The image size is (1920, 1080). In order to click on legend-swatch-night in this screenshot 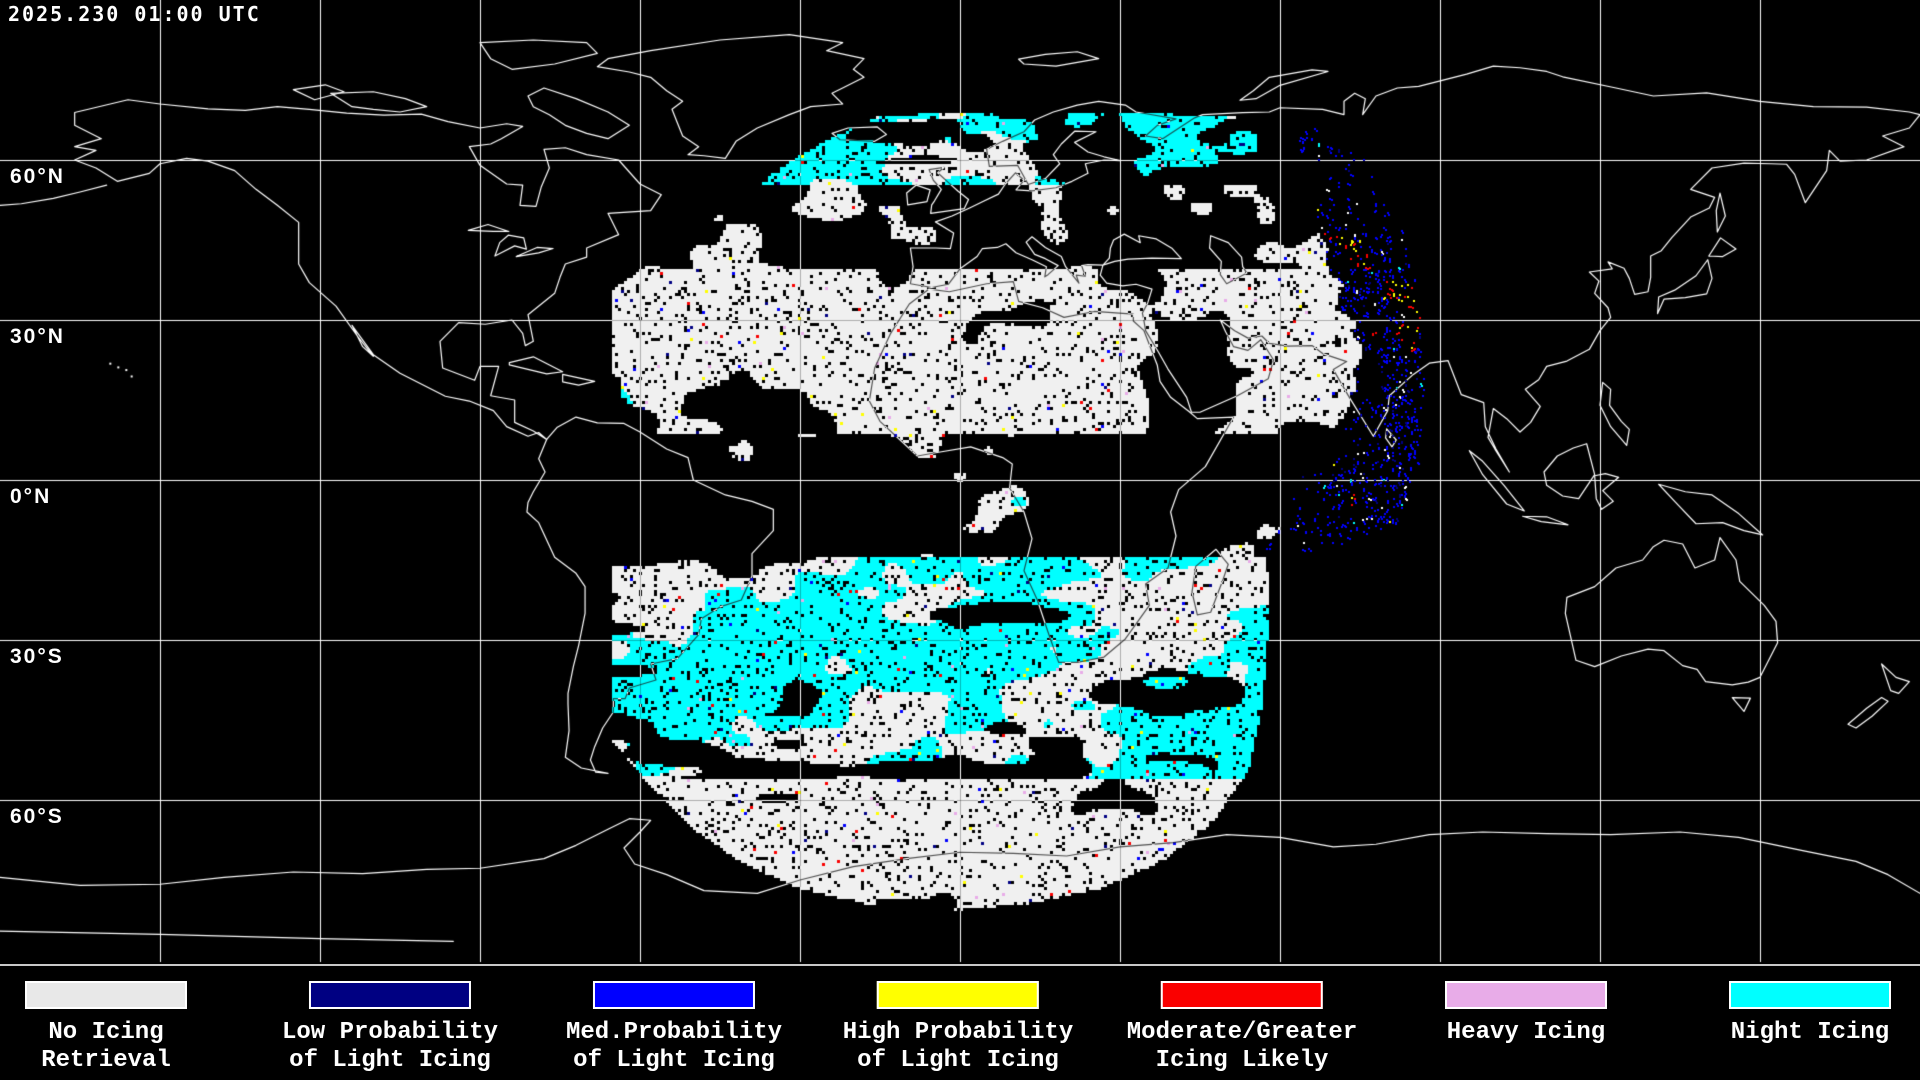, I will do `click(1810, 995)`.